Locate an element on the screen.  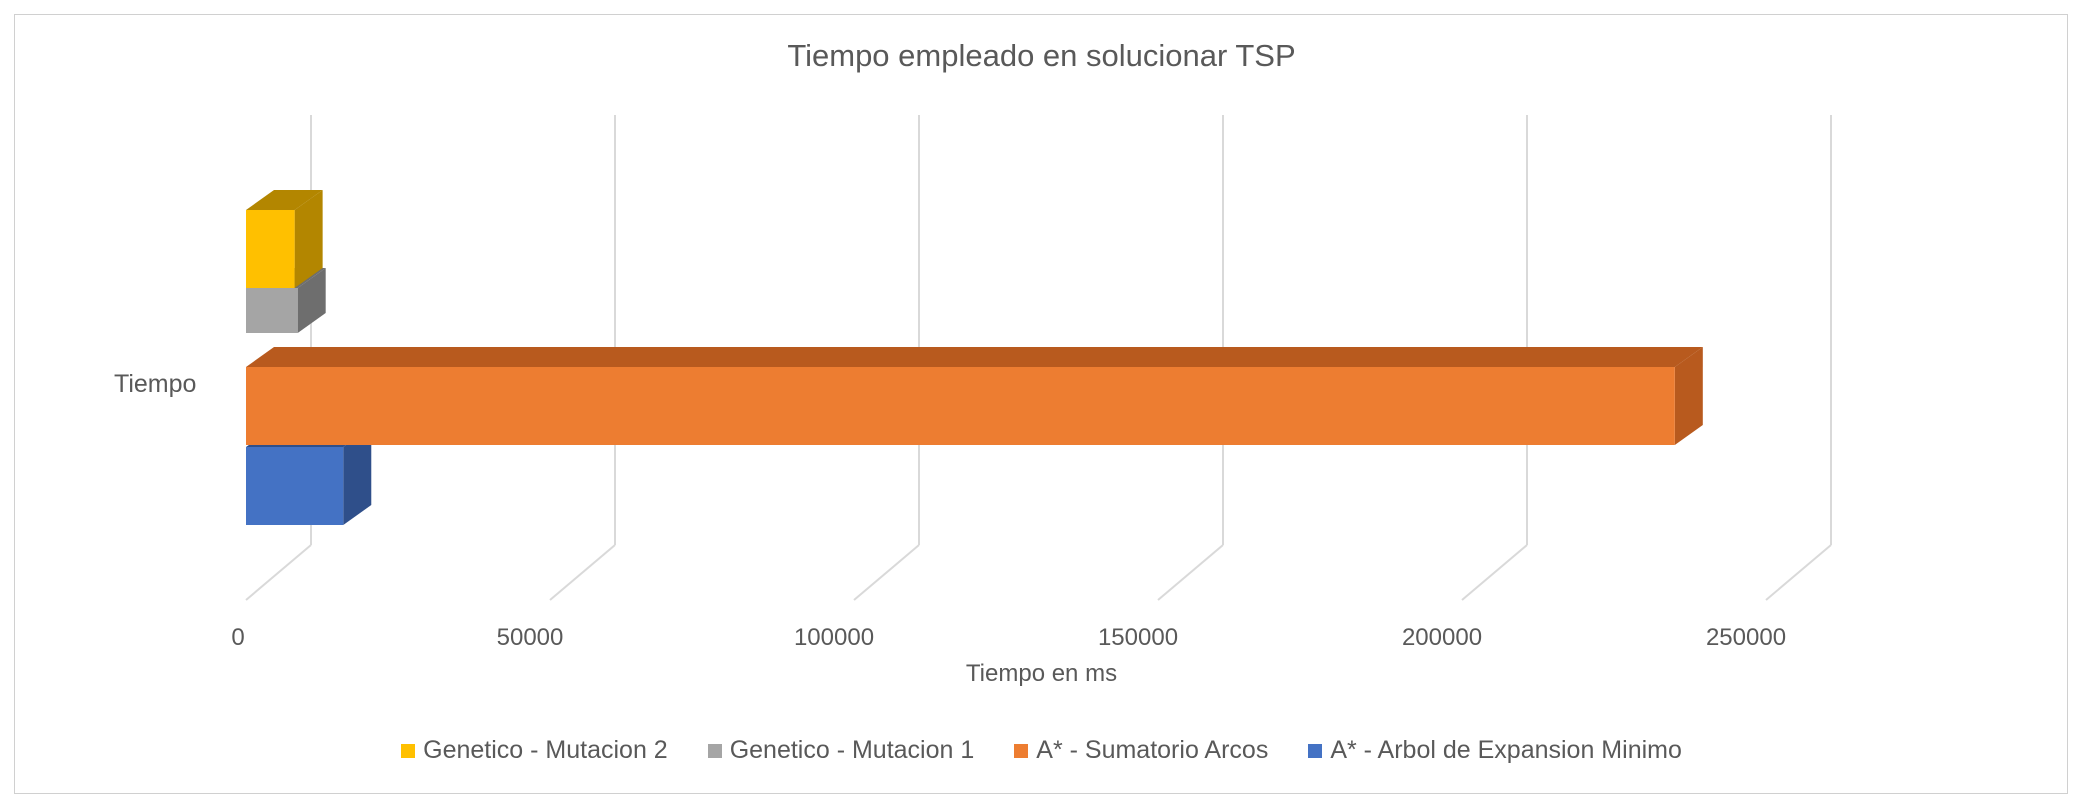
bar-top-face is located at coordinates (974, 357).